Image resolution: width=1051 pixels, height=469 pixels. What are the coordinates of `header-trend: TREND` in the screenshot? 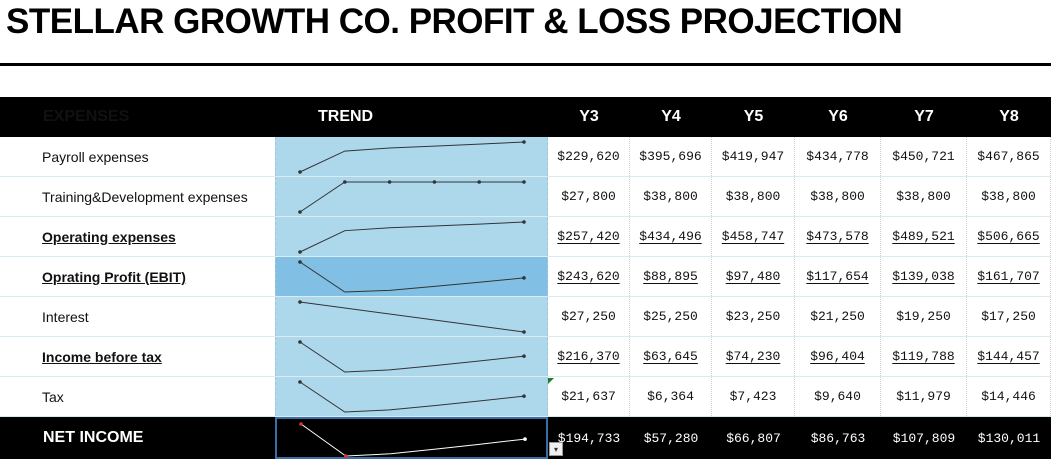 It's located at (411, 117).